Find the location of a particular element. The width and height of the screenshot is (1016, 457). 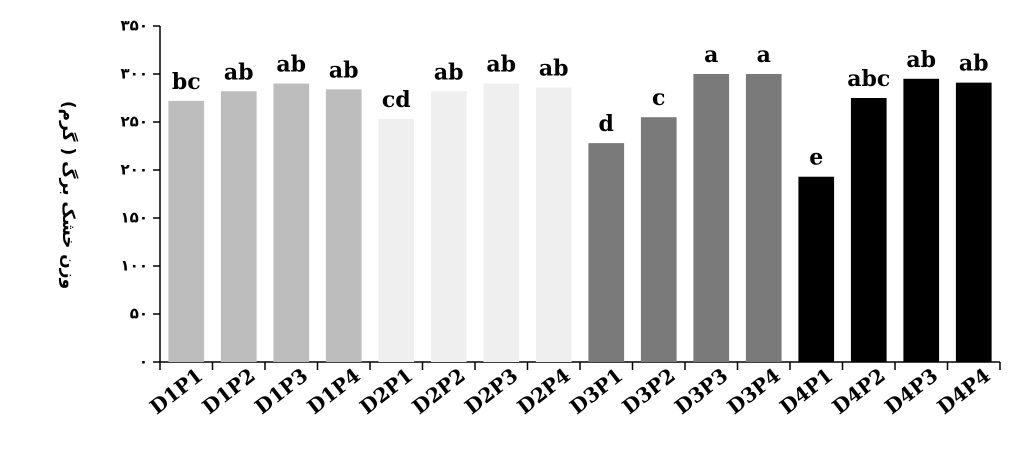

x-axis-ticks is located at coordinates (580, 366).